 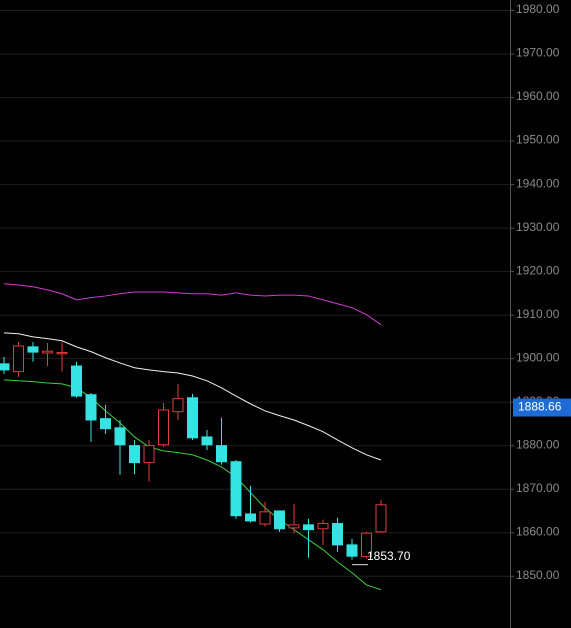 What do you see at coordinates (538, 314) in the screenshot?
I see `y-tick-label: 1910.00` at bounding box center [538, 314].